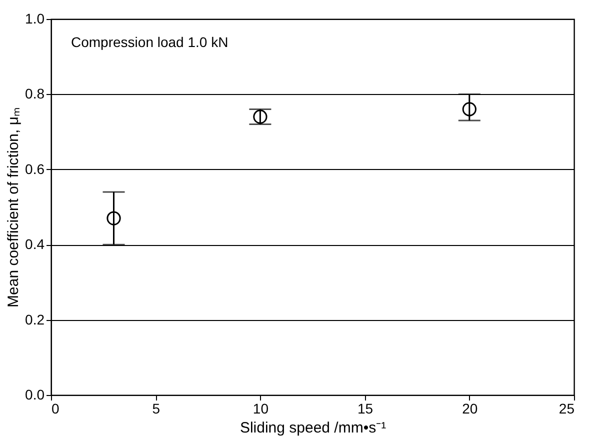 The height and width of the screenshot is (446, 598). Describe the element at coordinates (35, 168) in the screenshot. I see `y-tick-label: 0.6` at that location.